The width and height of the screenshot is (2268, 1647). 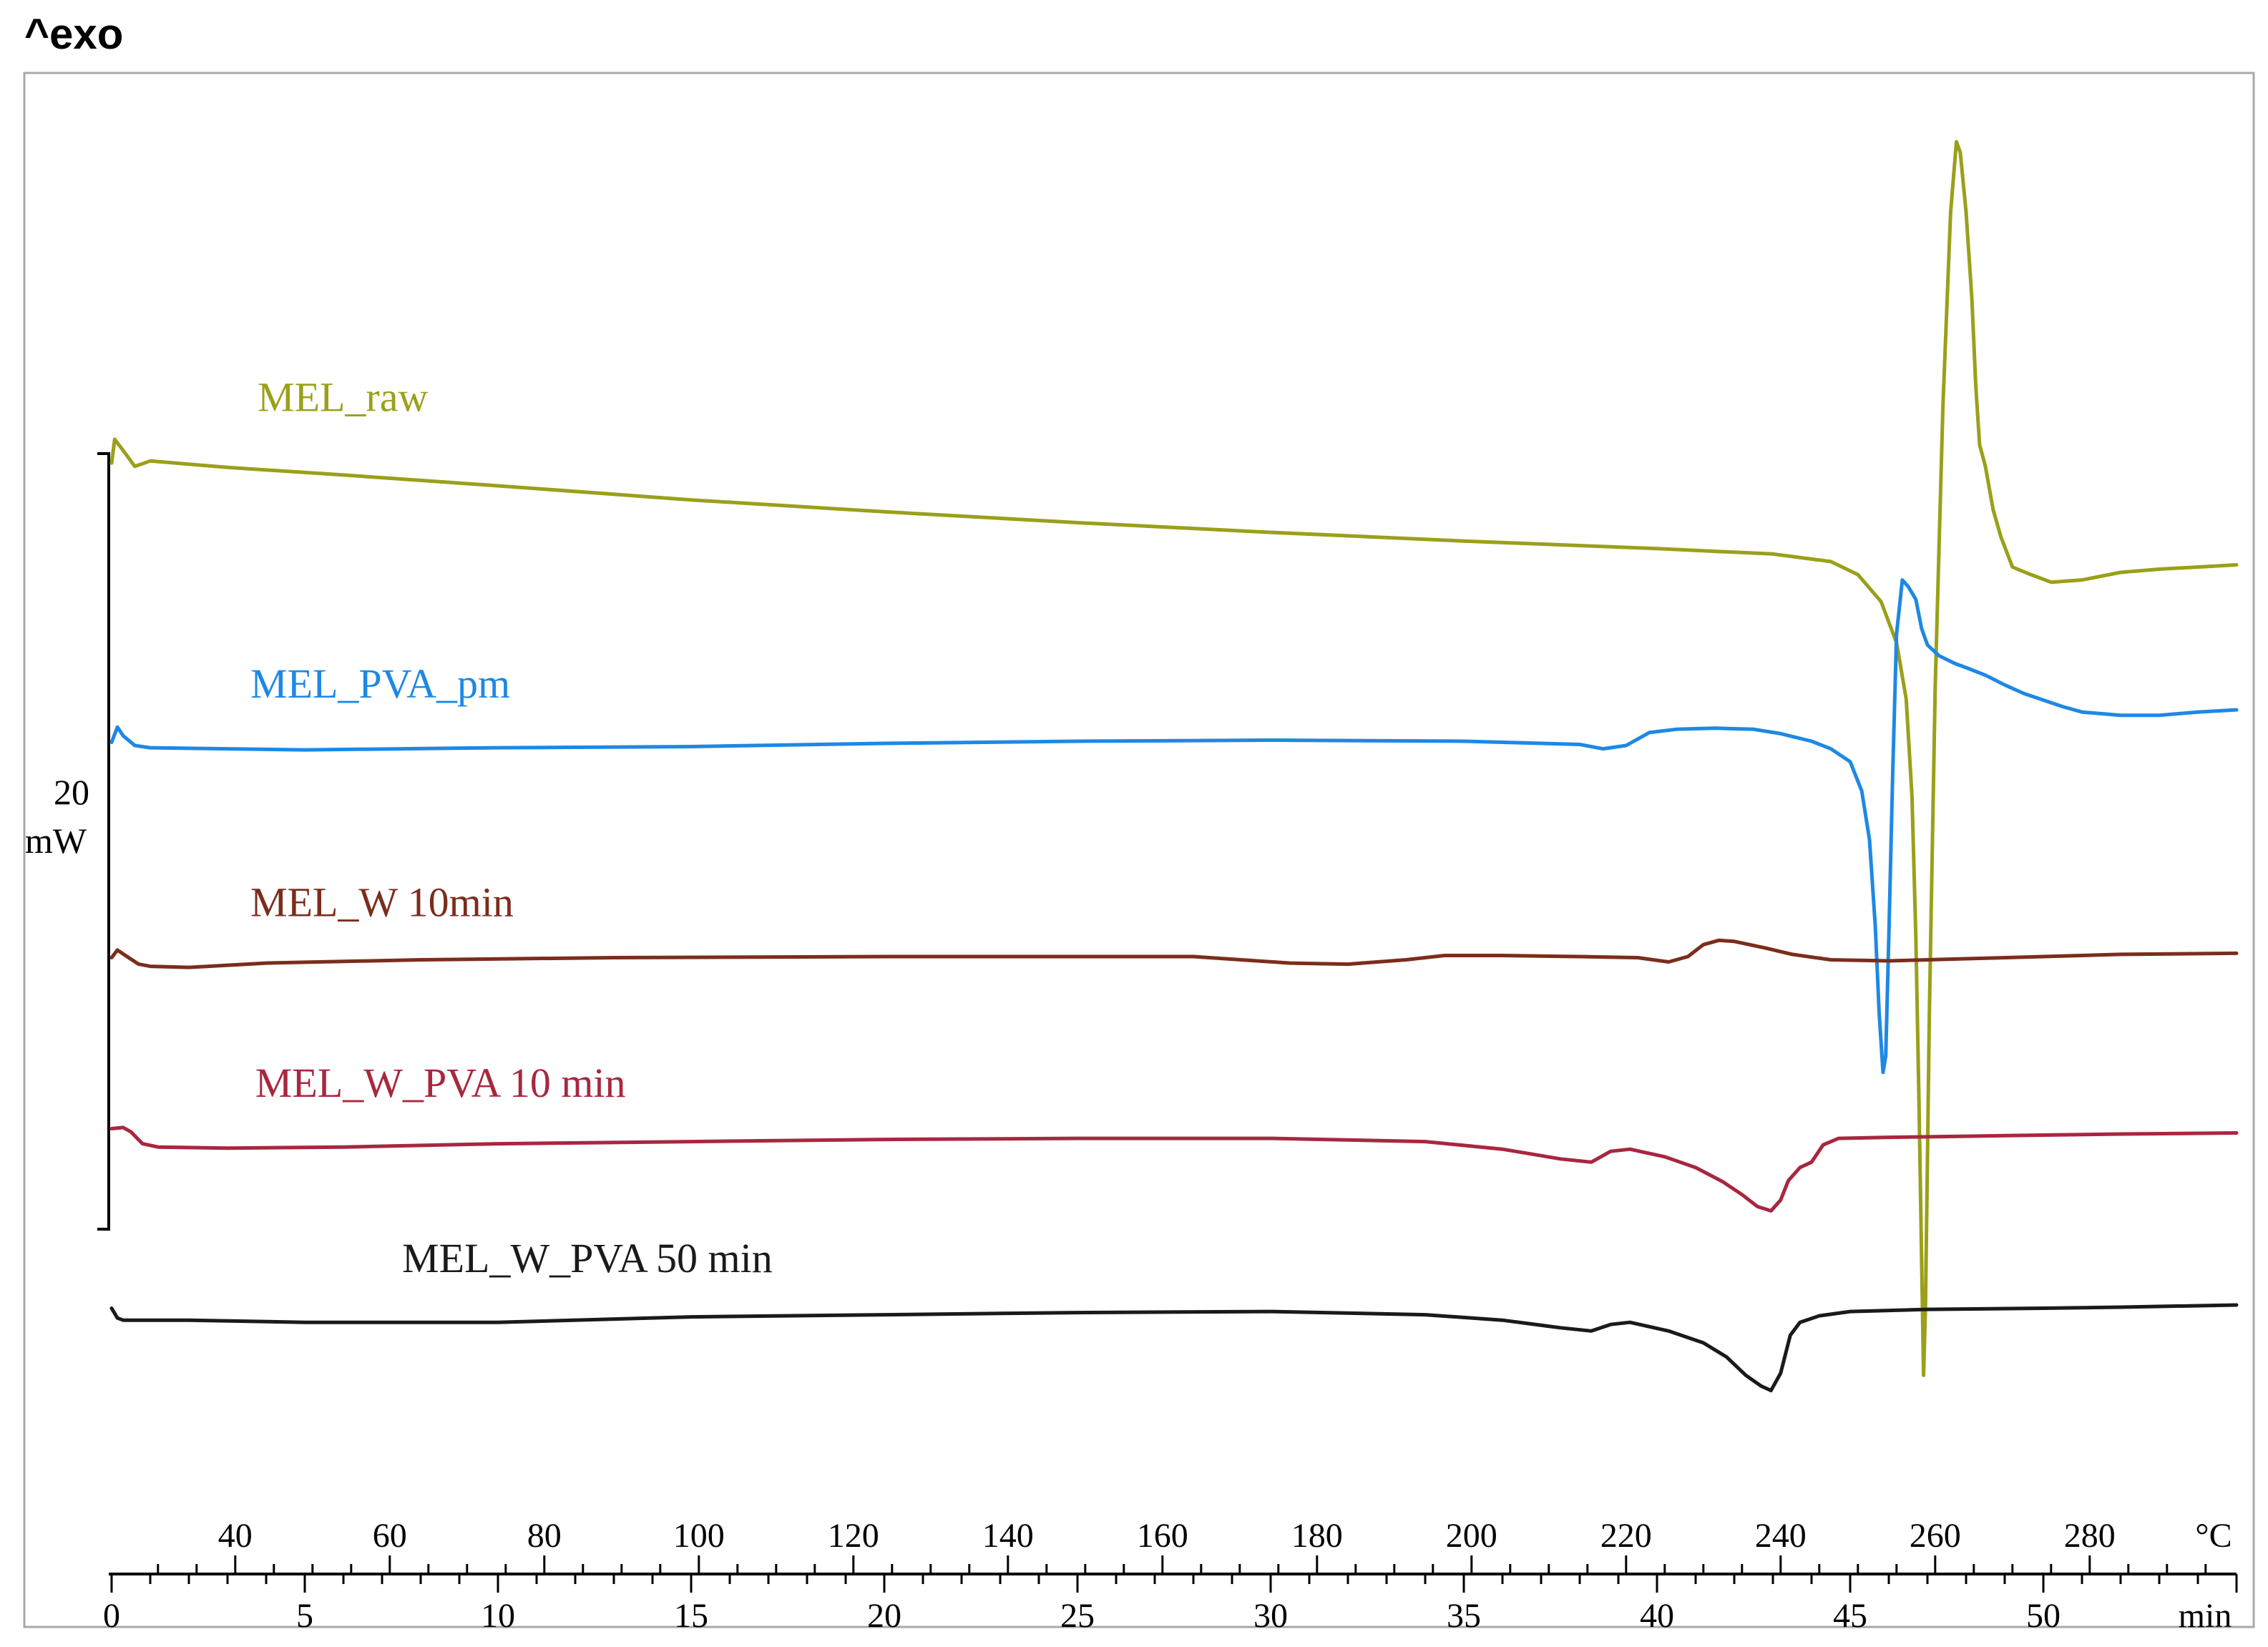 I want to click on temperature-tick-label: 140, so click(x=1008, y=1536).